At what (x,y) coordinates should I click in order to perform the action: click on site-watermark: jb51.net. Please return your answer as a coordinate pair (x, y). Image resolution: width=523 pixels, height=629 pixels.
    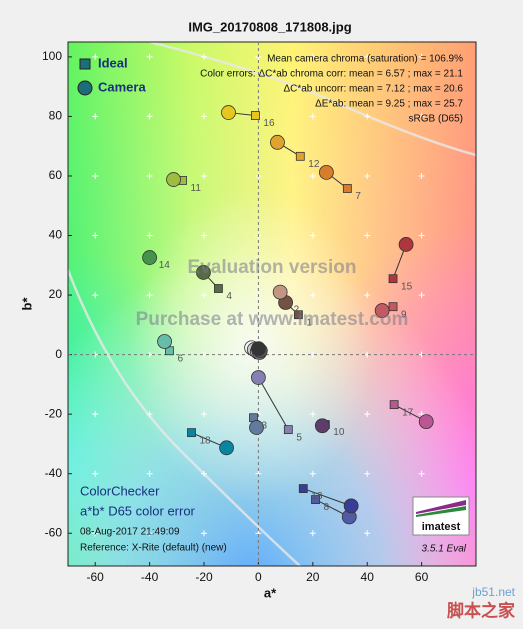
    Looking at the image, I should click on (493, 592).